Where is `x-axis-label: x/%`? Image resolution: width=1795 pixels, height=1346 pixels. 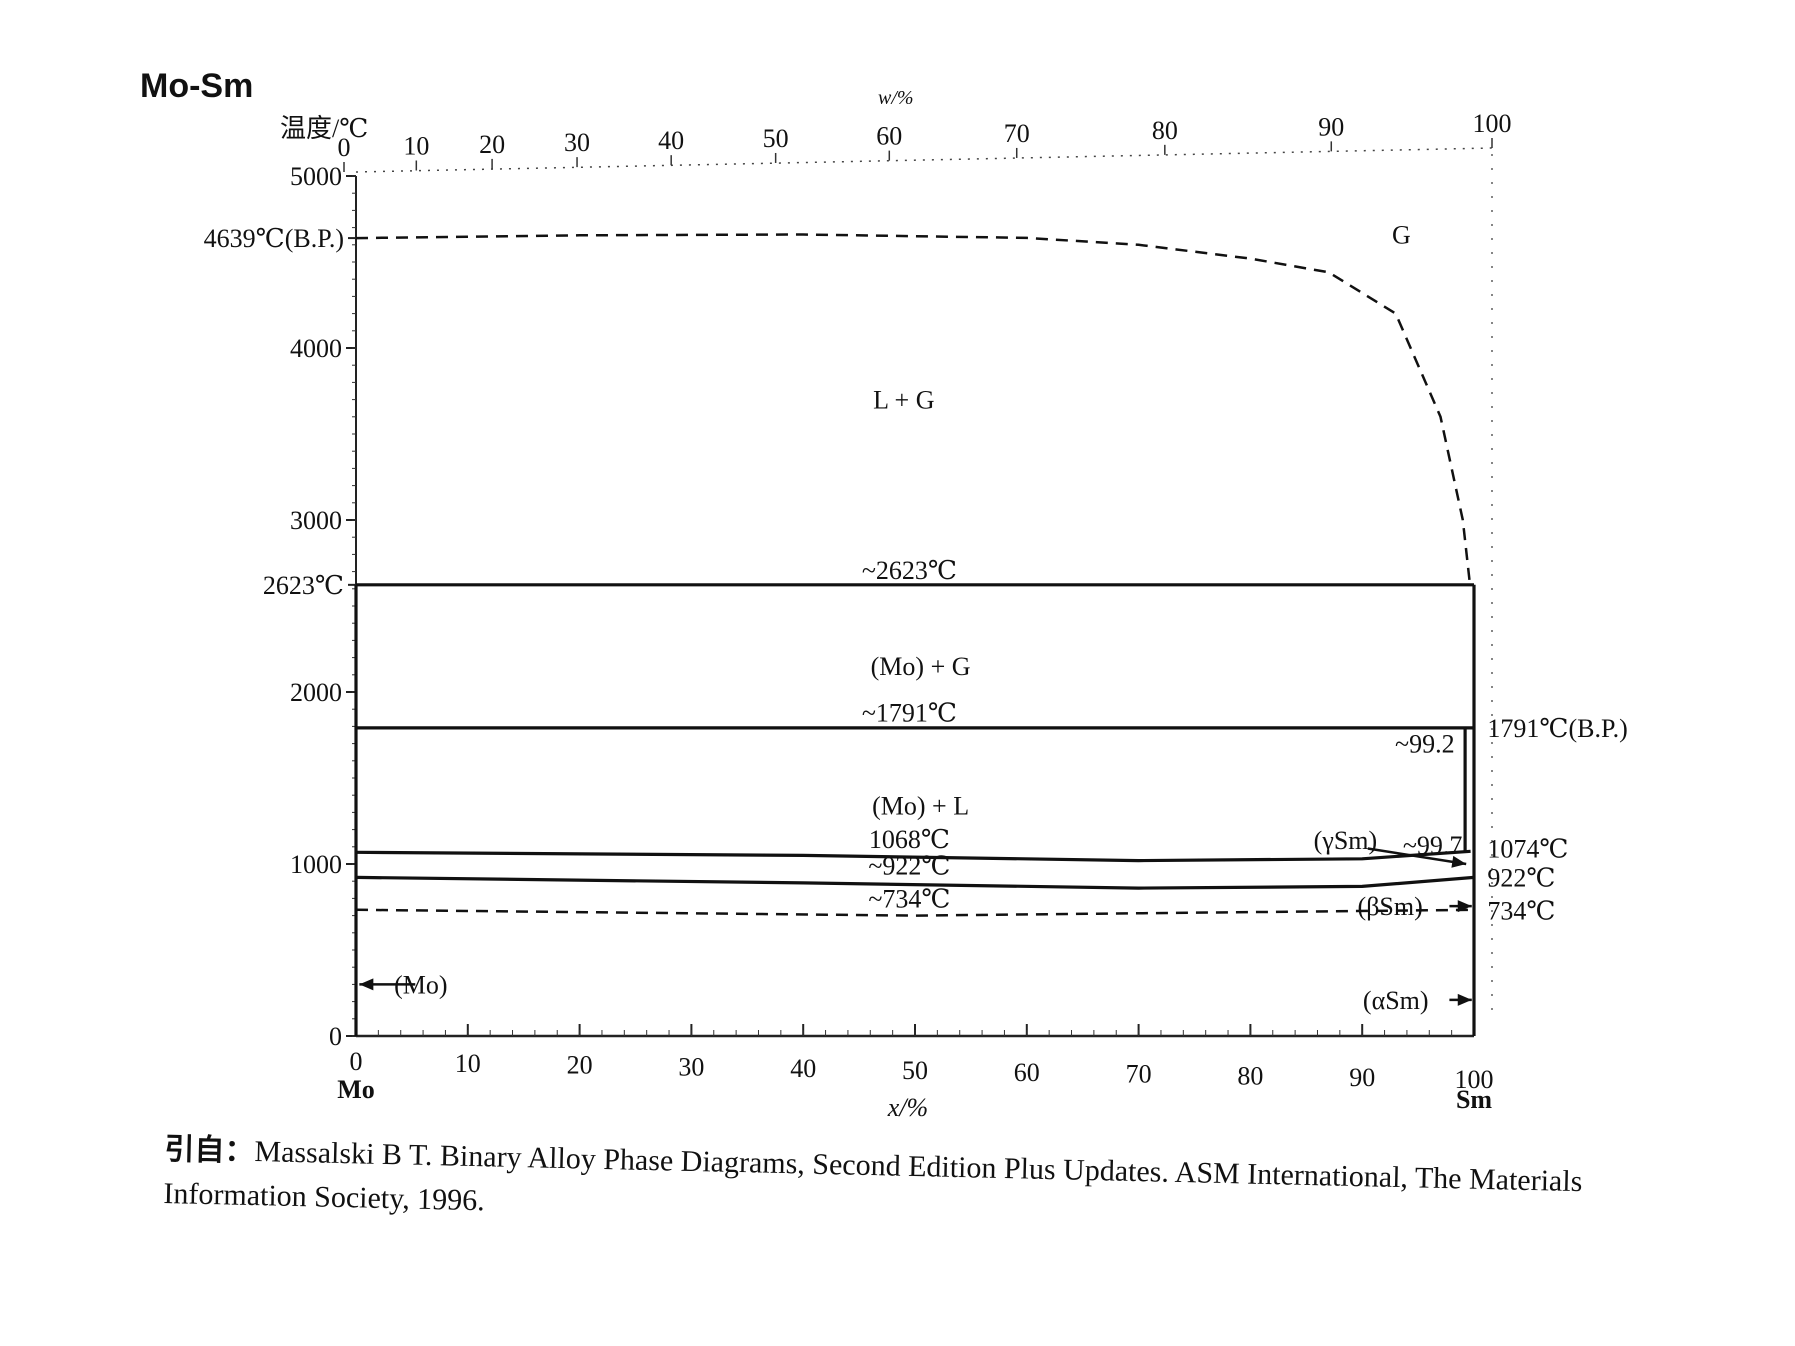
x-axis-label: x/% is located at coordinates (907, 1107).